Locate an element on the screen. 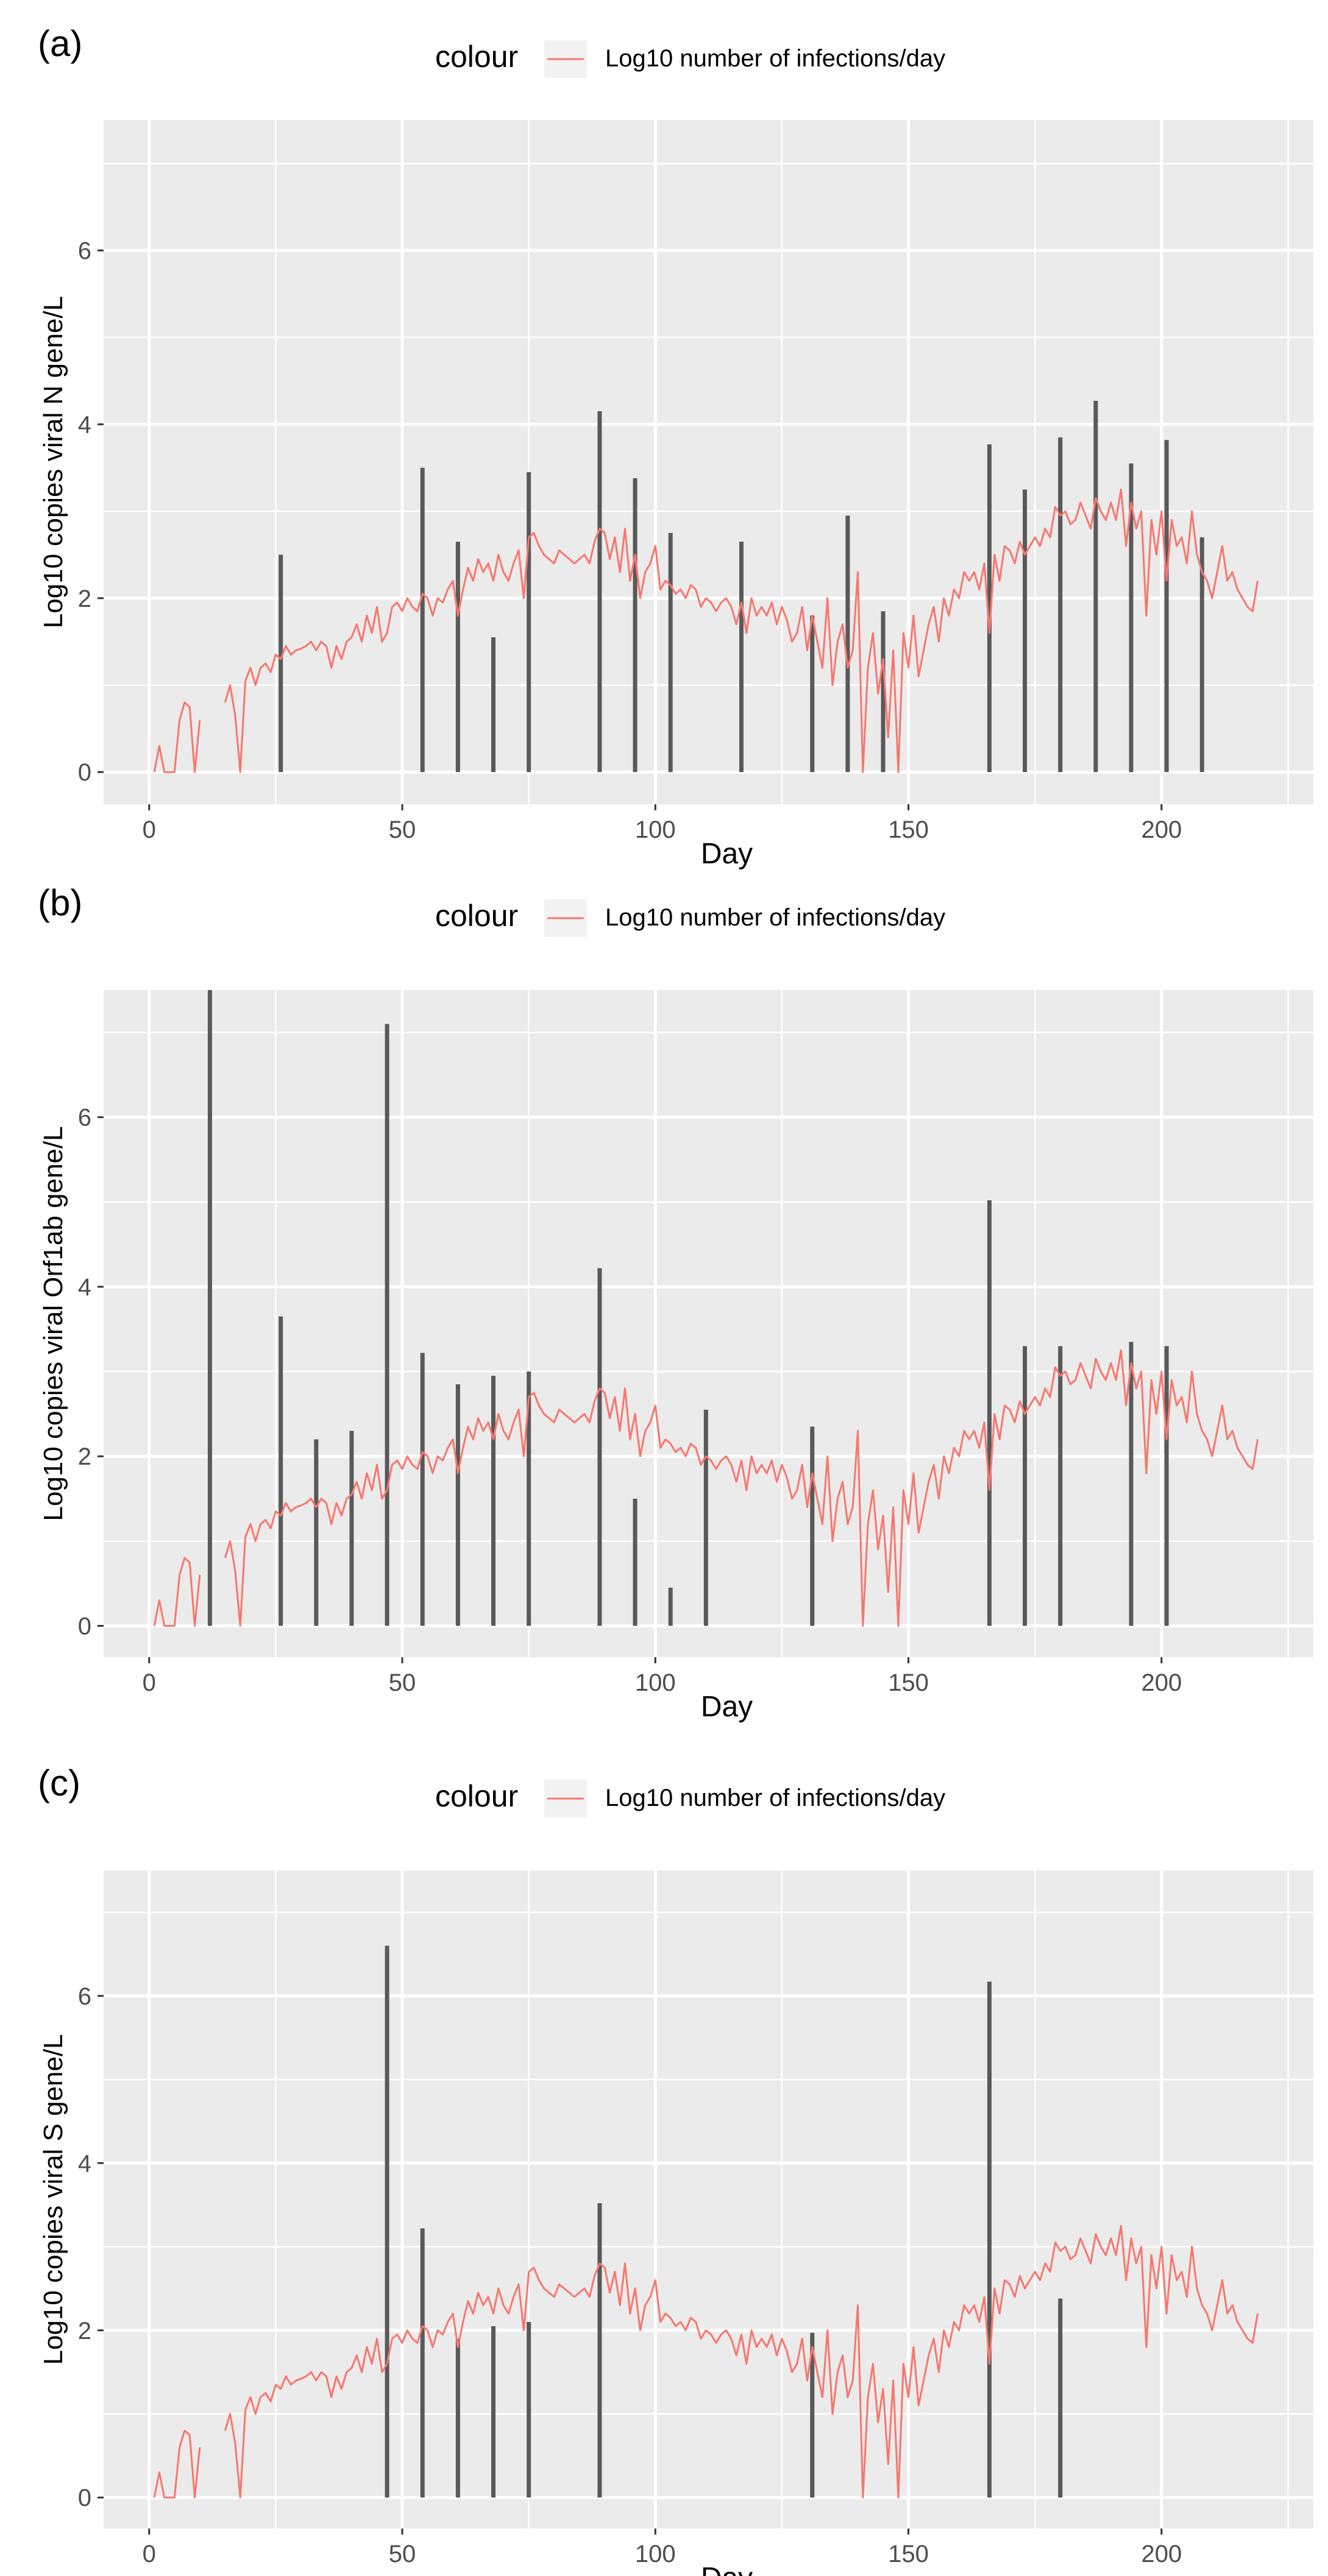 The width and height of the screenshot is (1328, 2576). y-axis-title: Log10 copies viral Orf1ab gene/L is located at coordinates (53, 1323).